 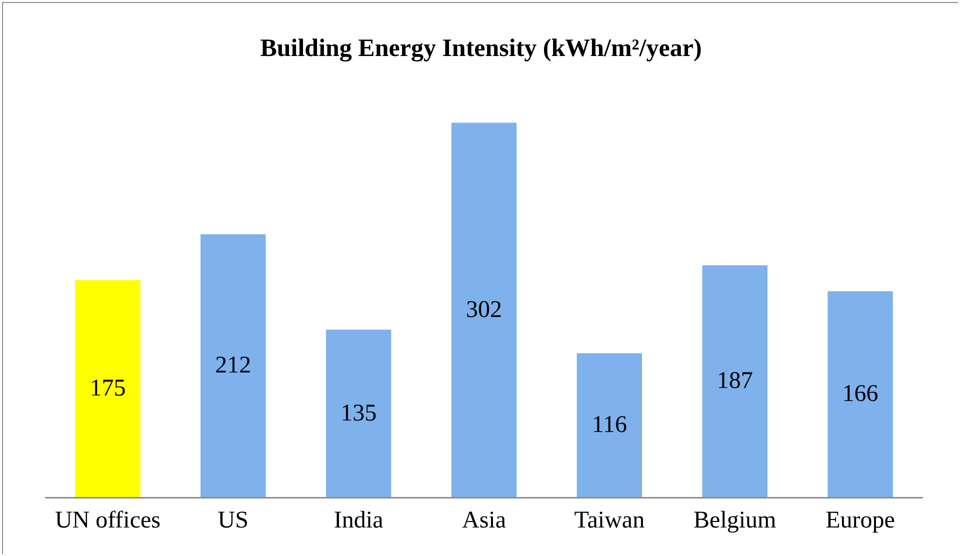 I want to click on data-label: 116, so click(x=609, y=425).